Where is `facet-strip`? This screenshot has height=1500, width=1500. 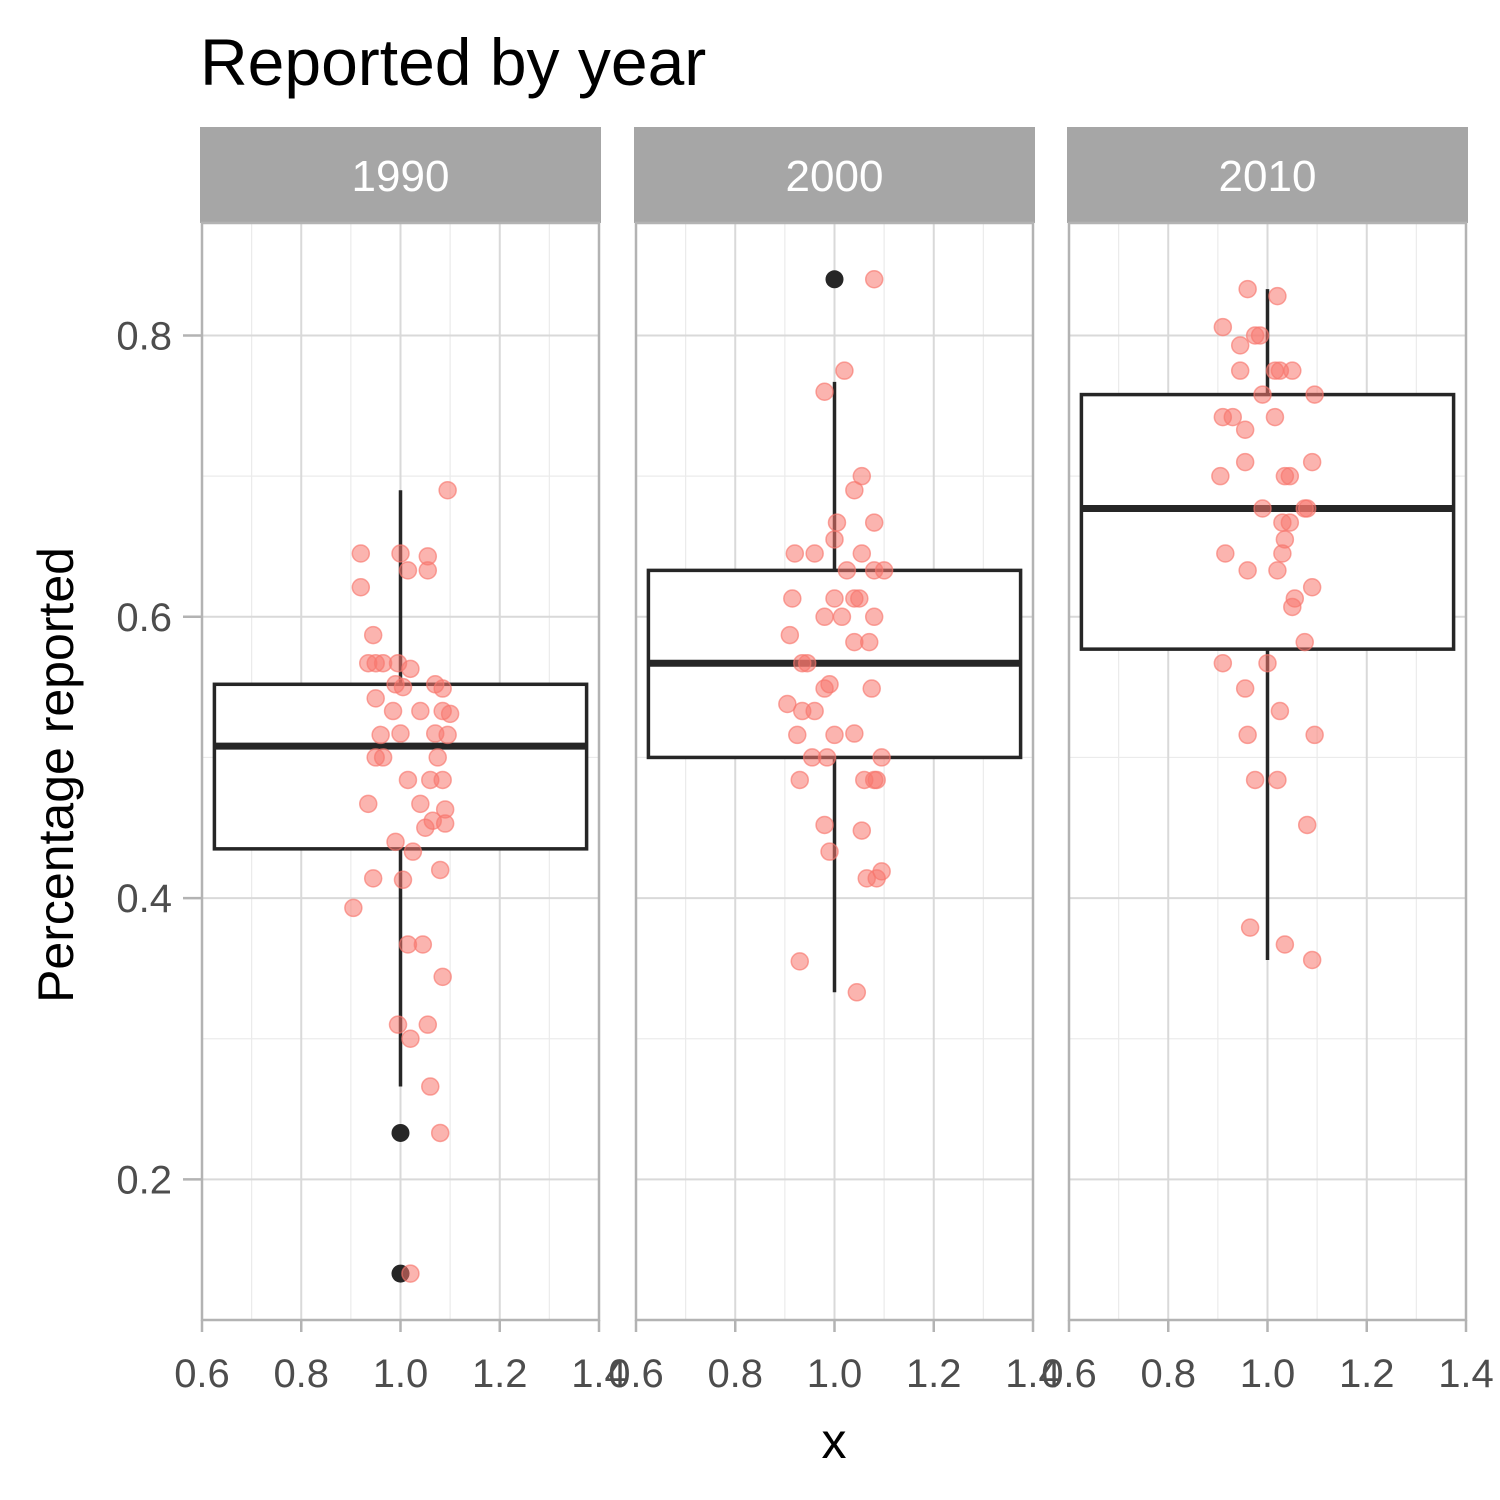
facet-strip is located at coordinates (834, 175).